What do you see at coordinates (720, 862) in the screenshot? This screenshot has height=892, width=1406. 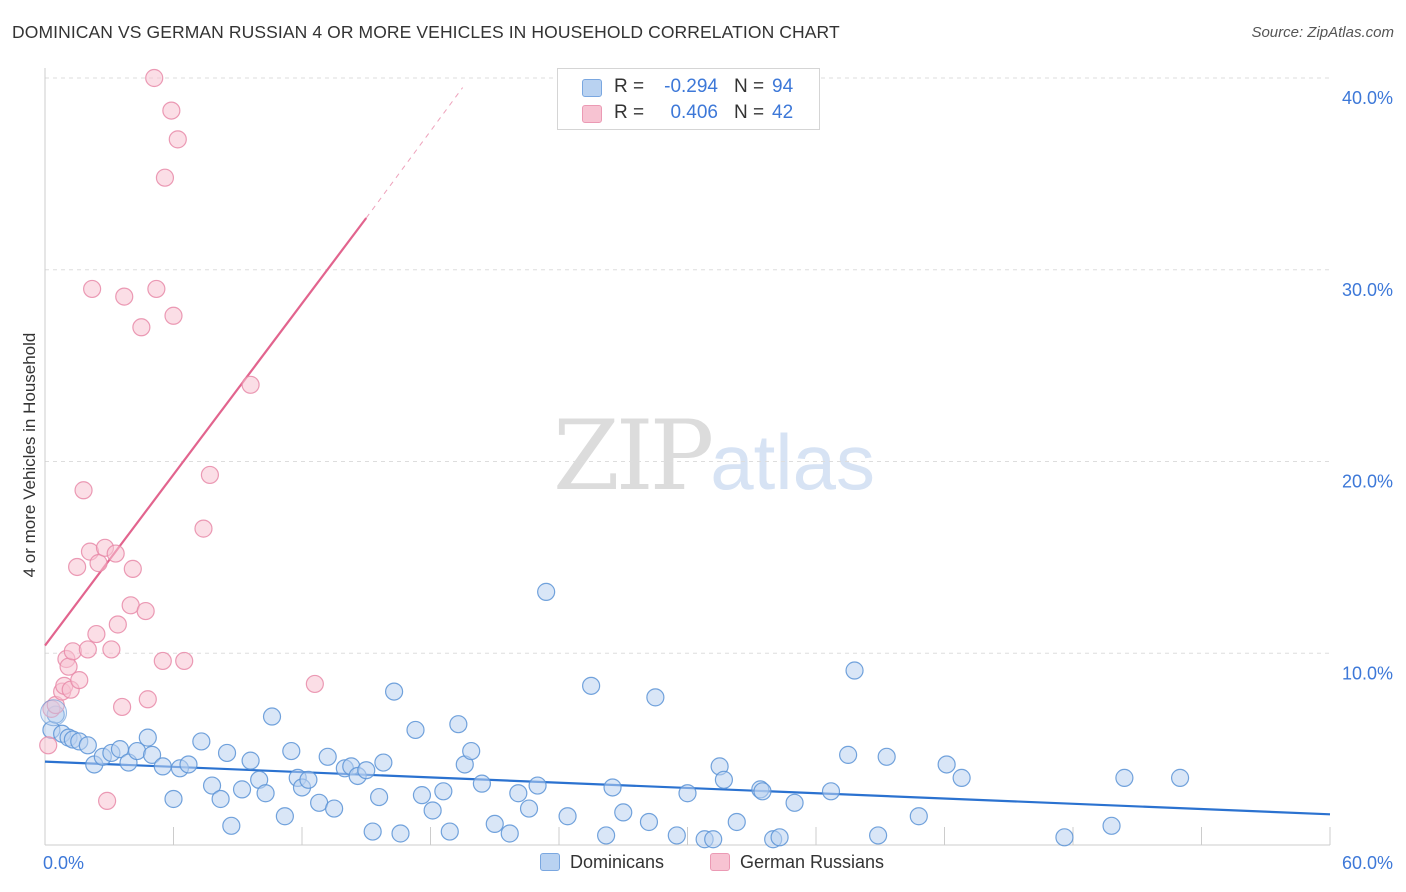 I see `legend-swatch-german-russians` at bounding box center [720, 862].